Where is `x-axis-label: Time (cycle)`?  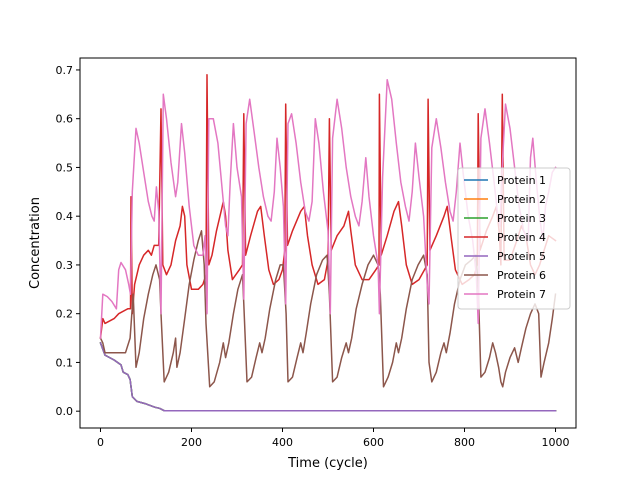
x-axis-label: Time (cycle) is located at coordinates (327, 463).